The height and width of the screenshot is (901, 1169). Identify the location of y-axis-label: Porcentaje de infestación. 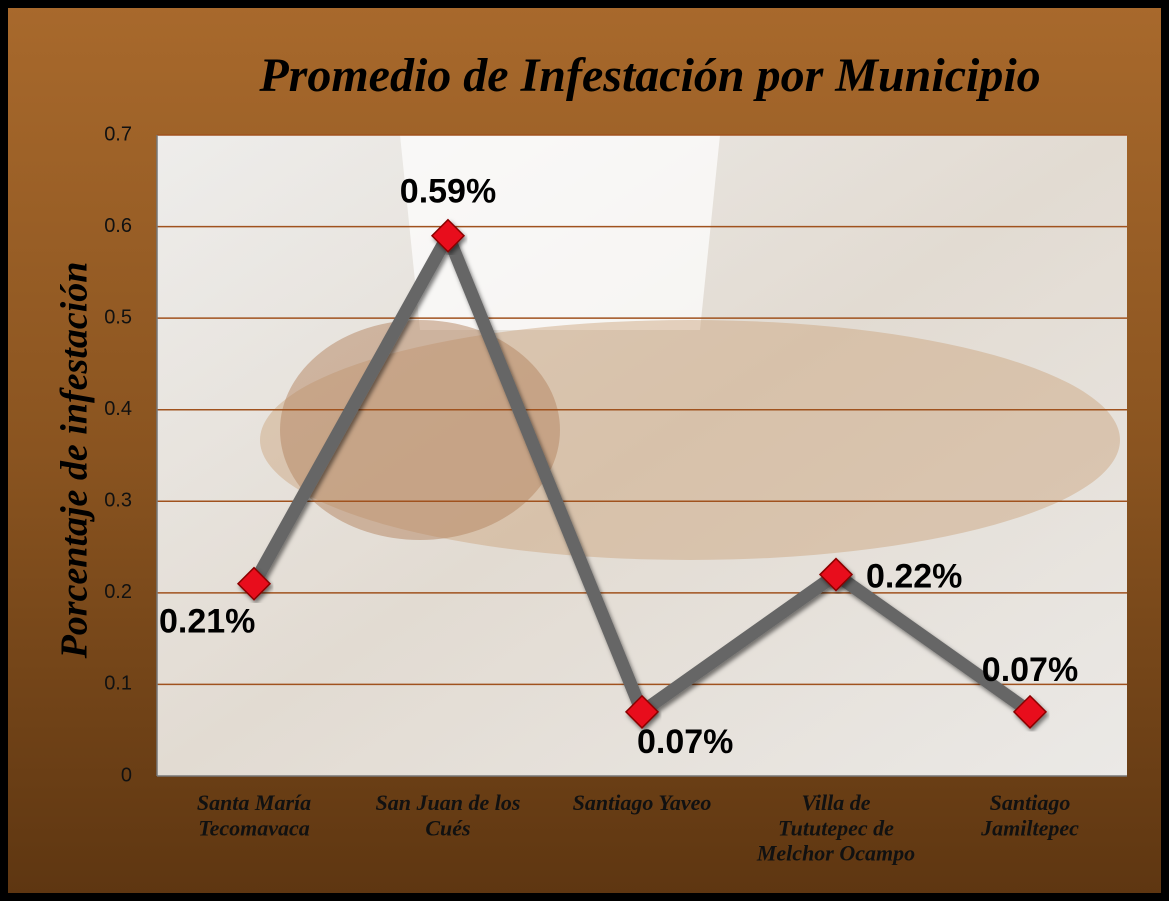
(75, 461).